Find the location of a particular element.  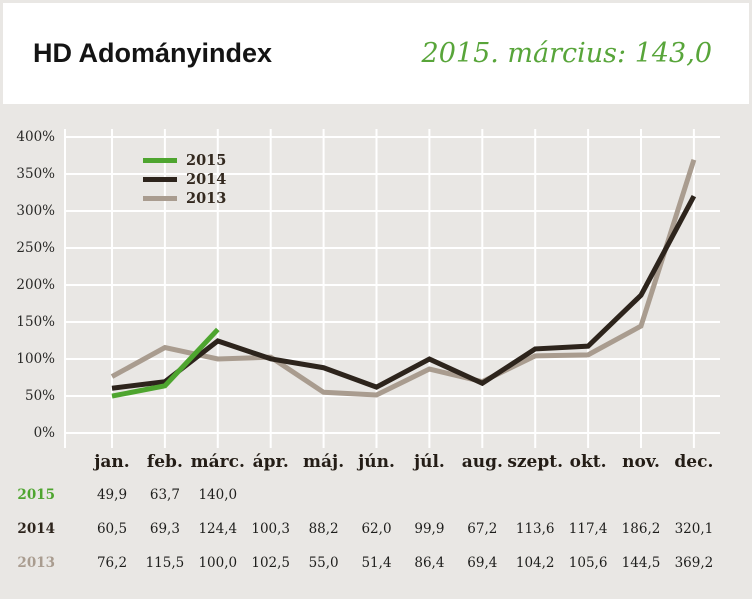

table-row-label-2014: 2014 is located at coordinates (36, 529).